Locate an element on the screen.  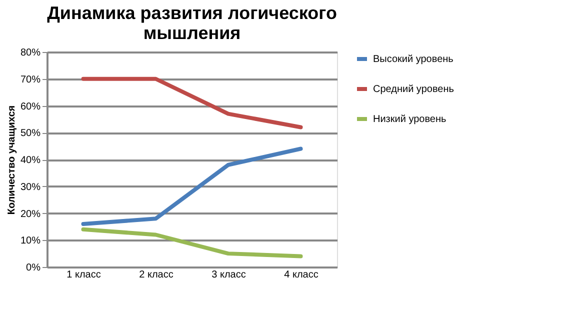
x-tick-label: 3 класс is located at coordinates (229, 275).